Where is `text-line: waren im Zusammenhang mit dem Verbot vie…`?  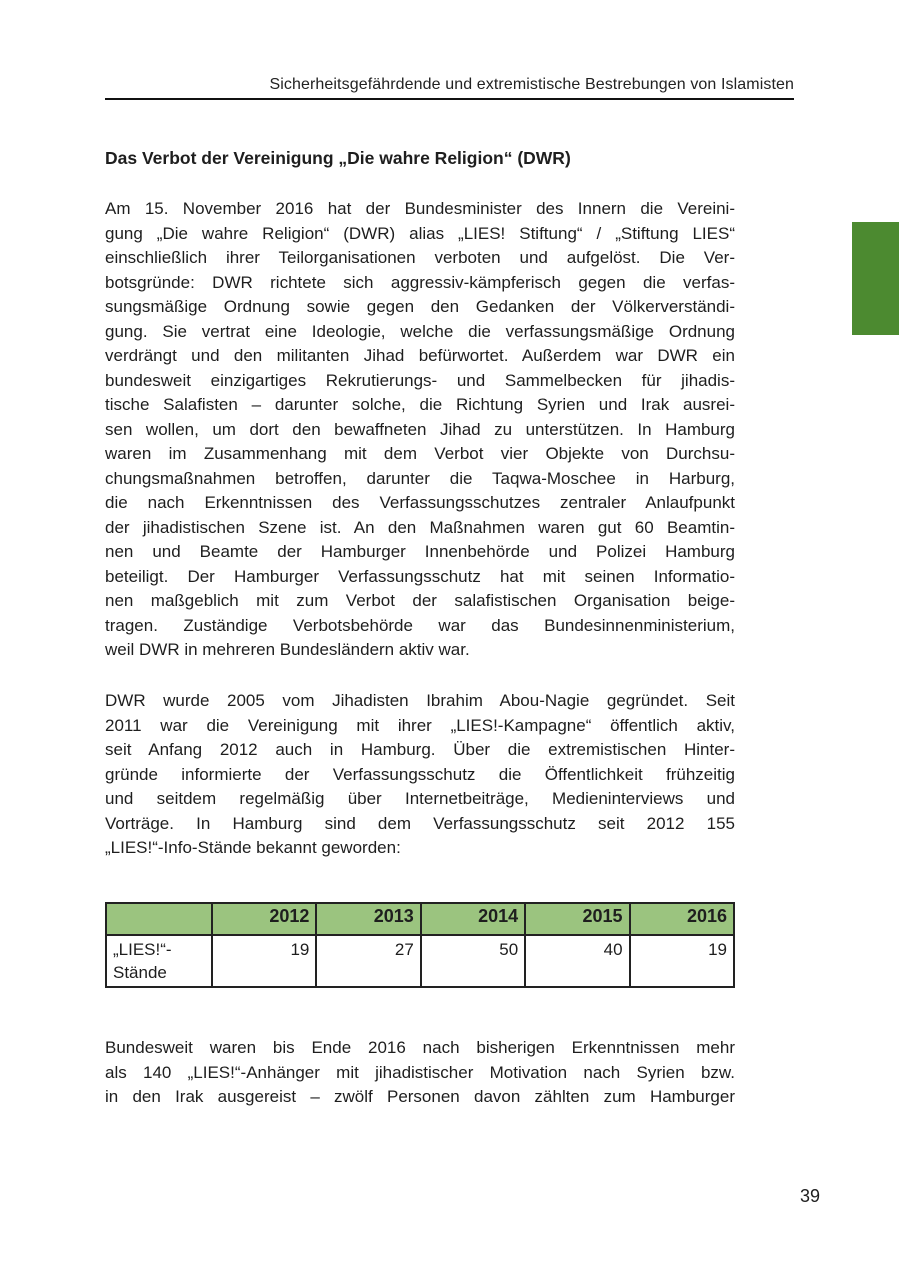 text-line: waren im Zusammenhang mit dem Verbot vie… is located at coordinates (420, 453).